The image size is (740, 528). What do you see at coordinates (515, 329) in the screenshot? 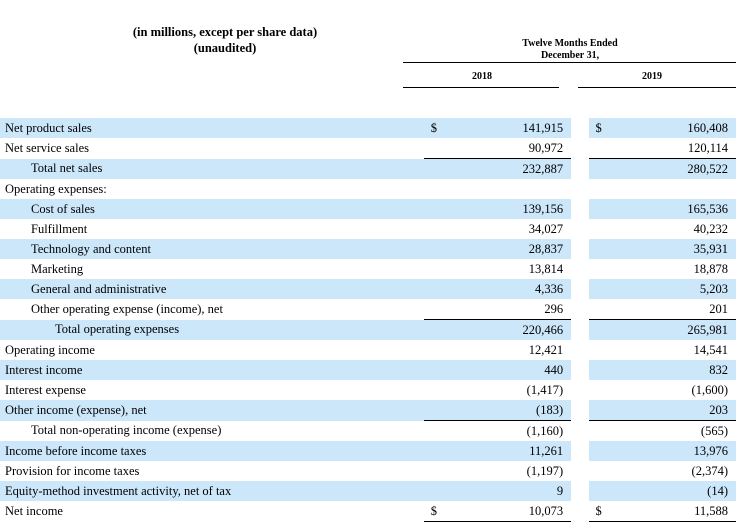
I see `value-2018: 220,466` at bounding box center [515, 329].